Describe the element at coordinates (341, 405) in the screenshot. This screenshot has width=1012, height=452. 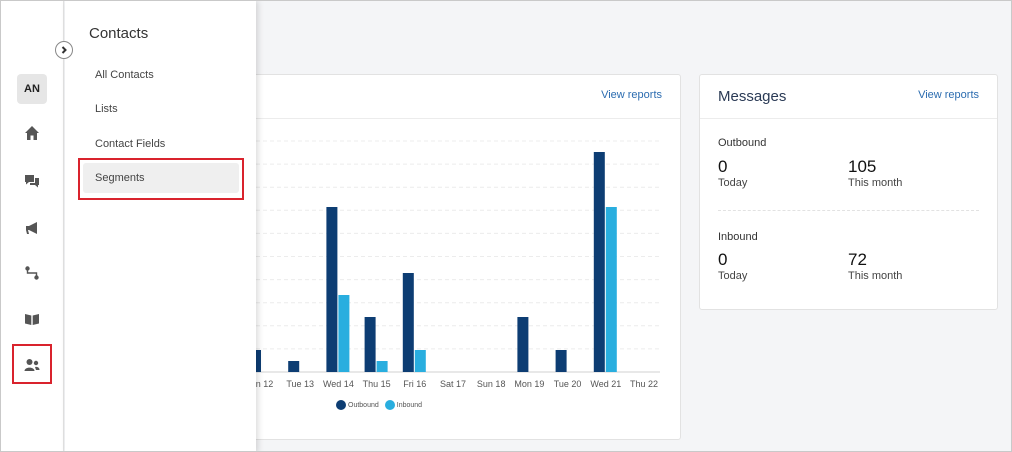
I see `legend-outbound-swatch` at that location.